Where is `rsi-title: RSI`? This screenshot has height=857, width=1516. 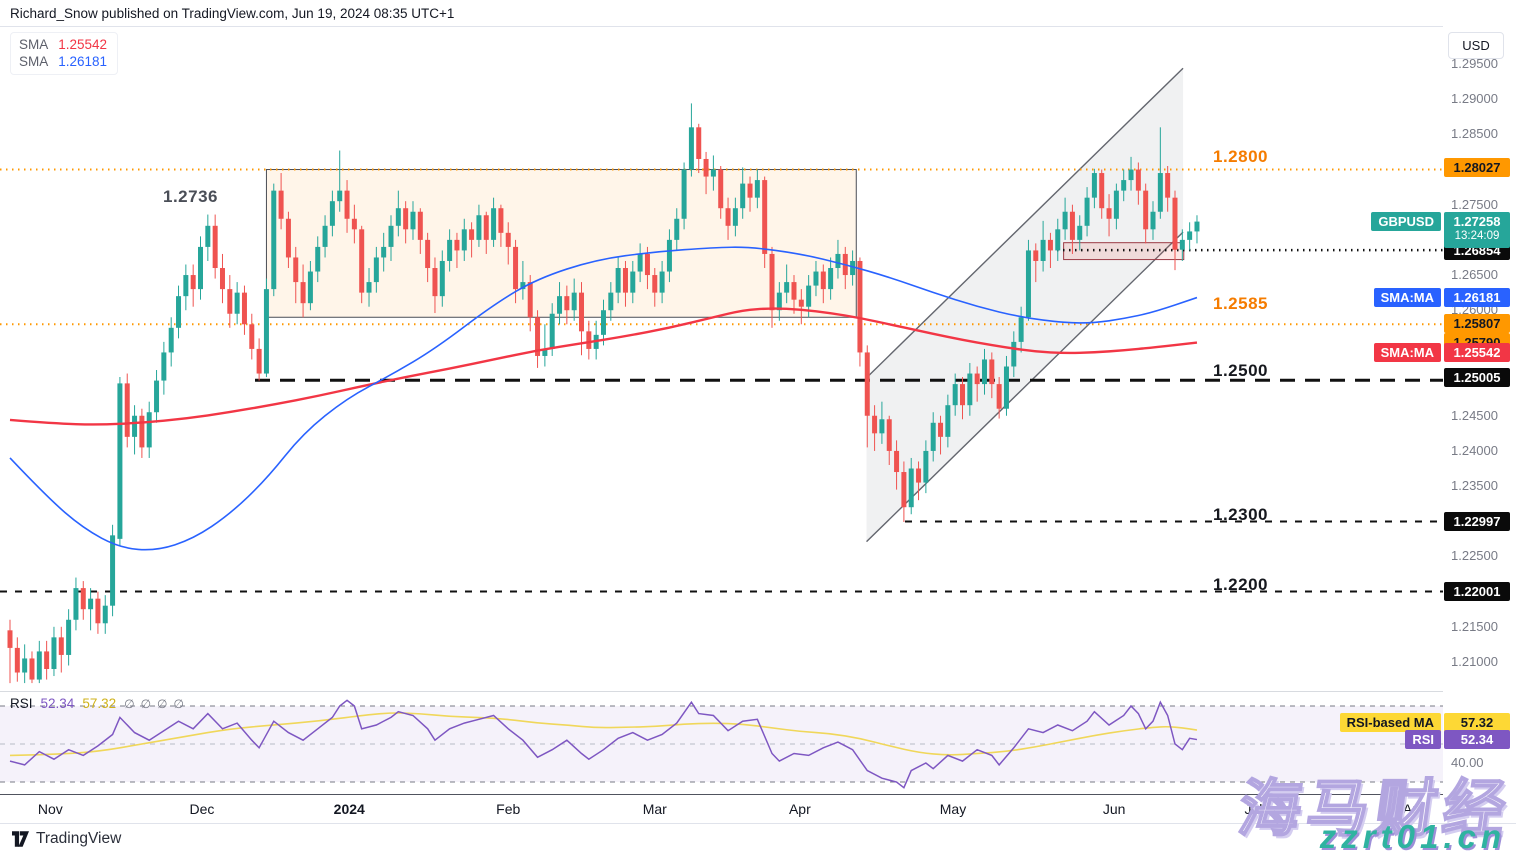
rsi-title: RSI is located at coordinates (21, 703).